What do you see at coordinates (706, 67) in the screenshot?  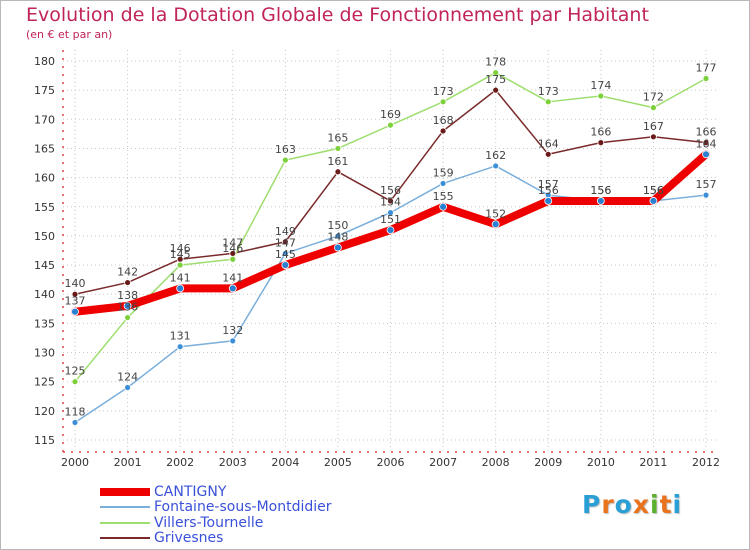 I see `data-label: 177` at bounding box center [706, 67].